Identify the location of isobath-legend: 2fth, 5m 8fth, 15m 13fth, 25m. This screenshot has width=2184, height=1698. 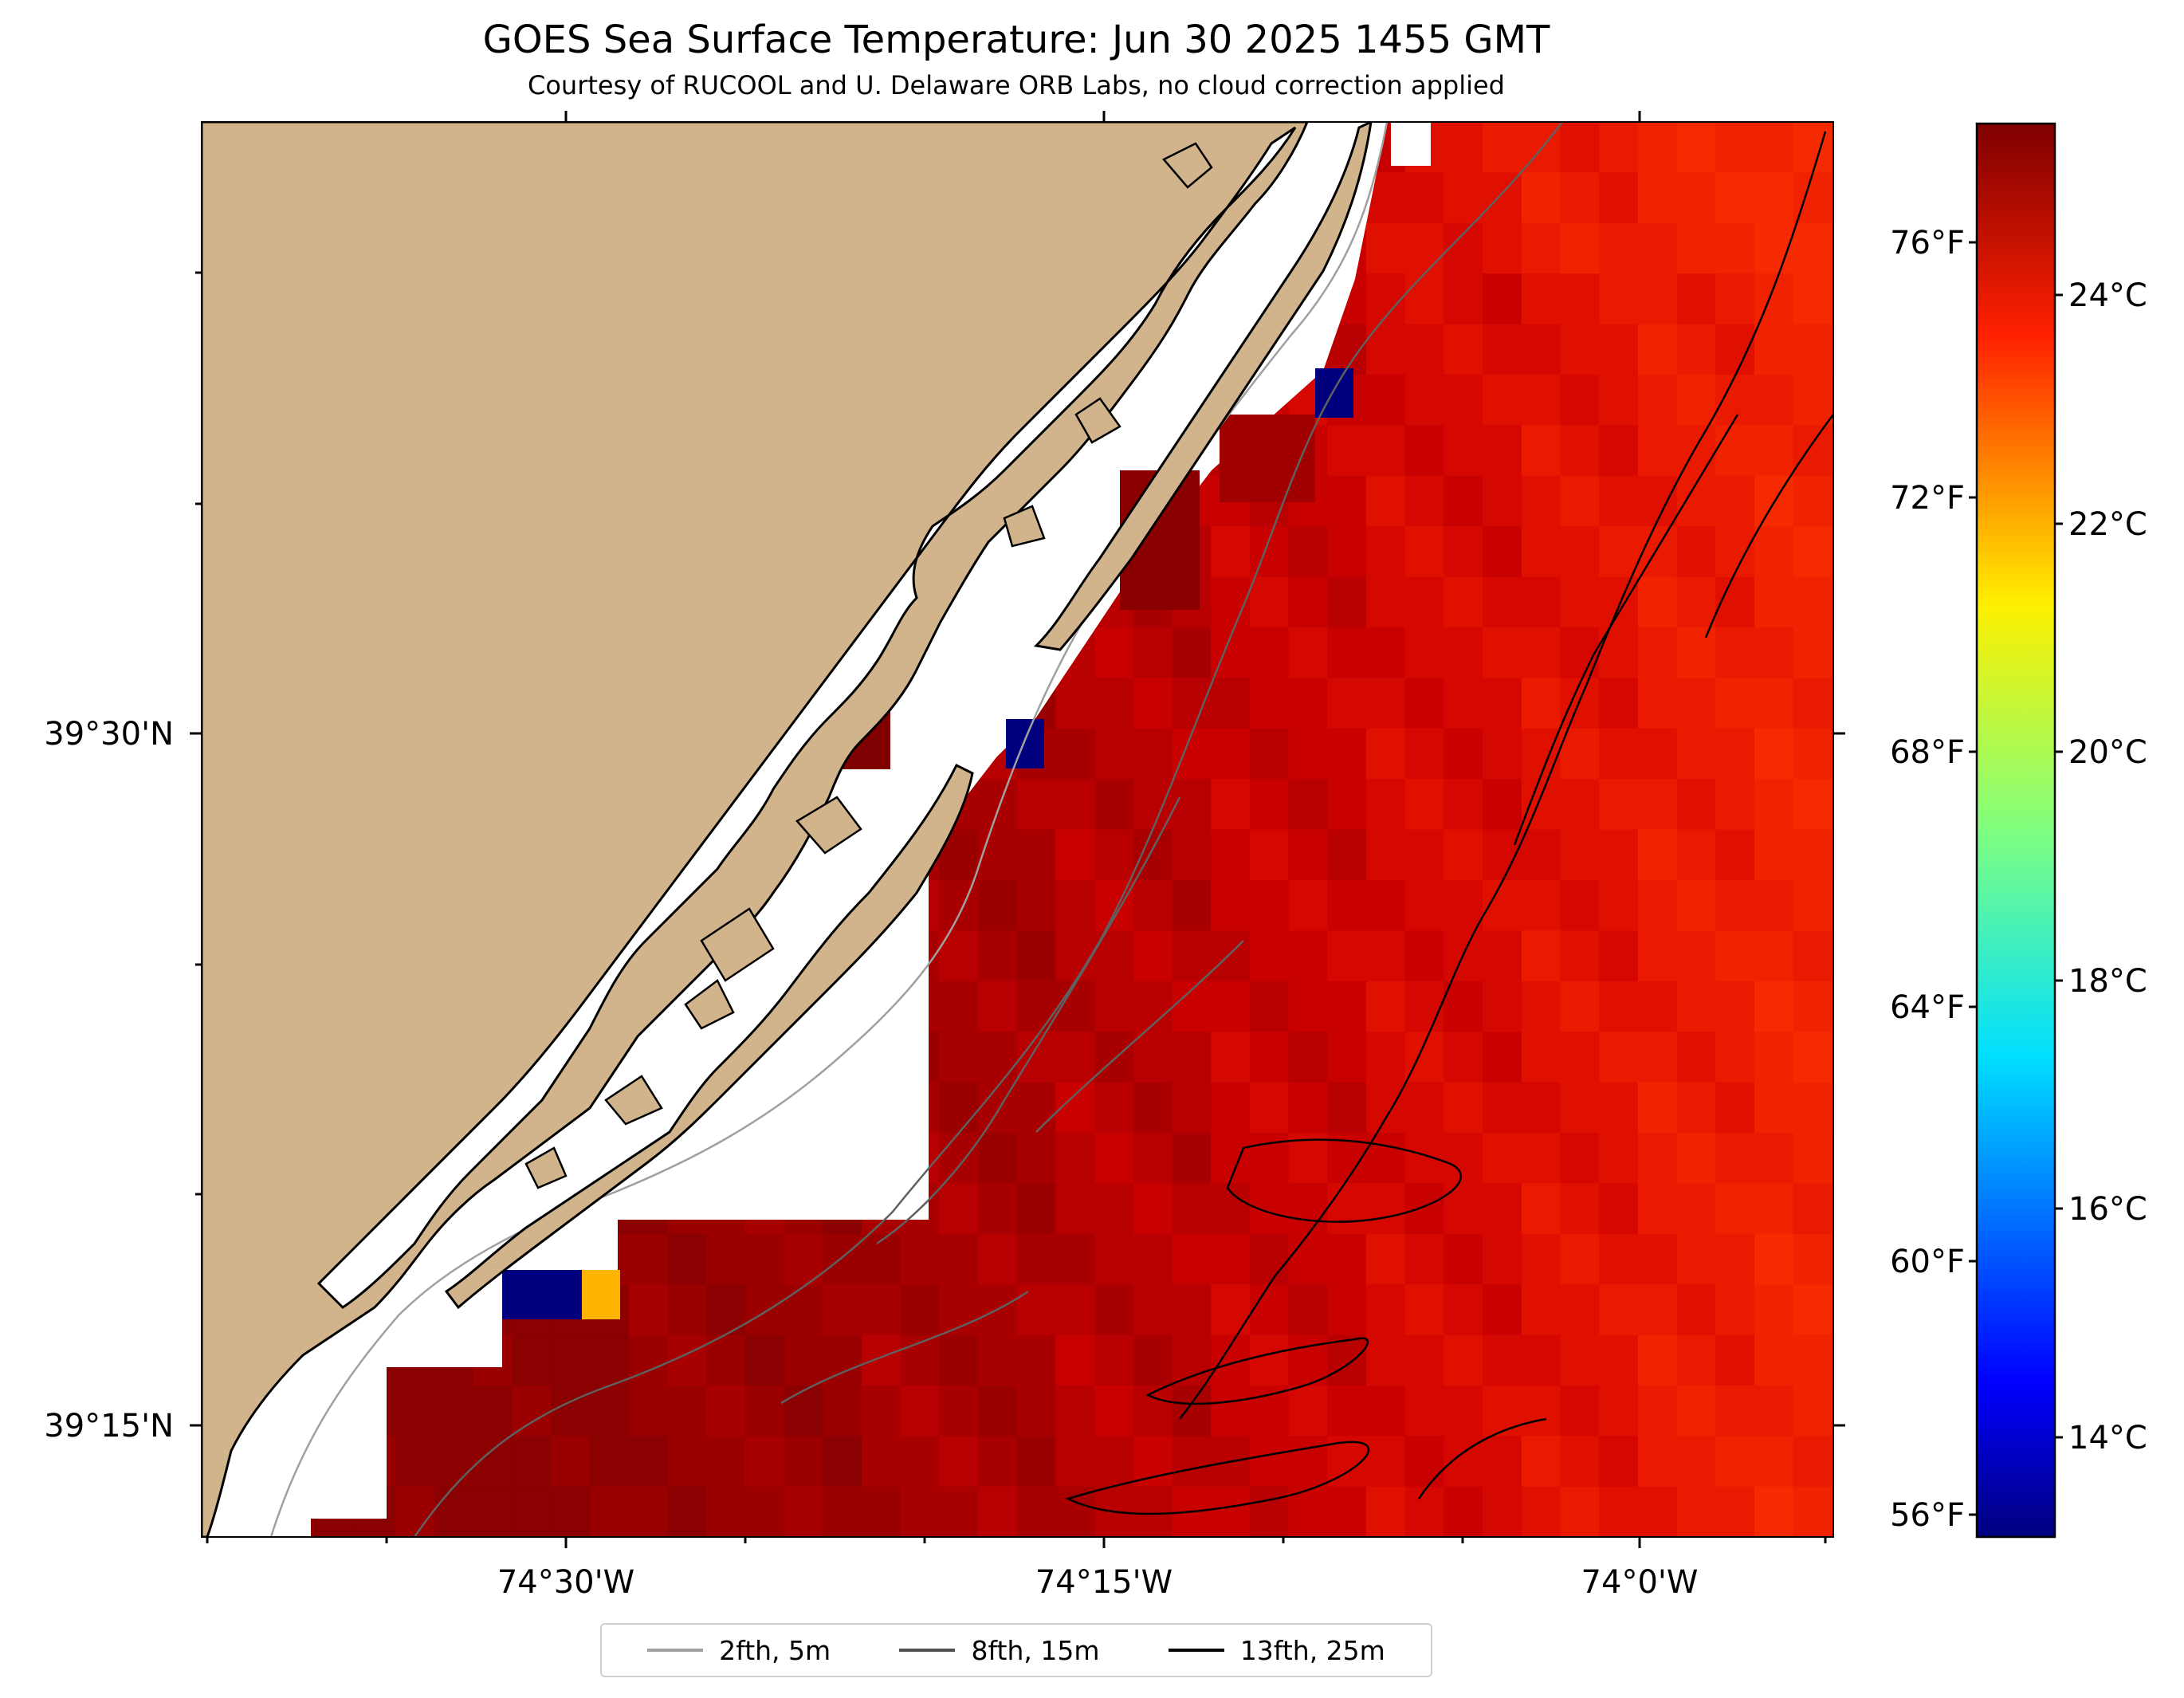
(1016, 1650).